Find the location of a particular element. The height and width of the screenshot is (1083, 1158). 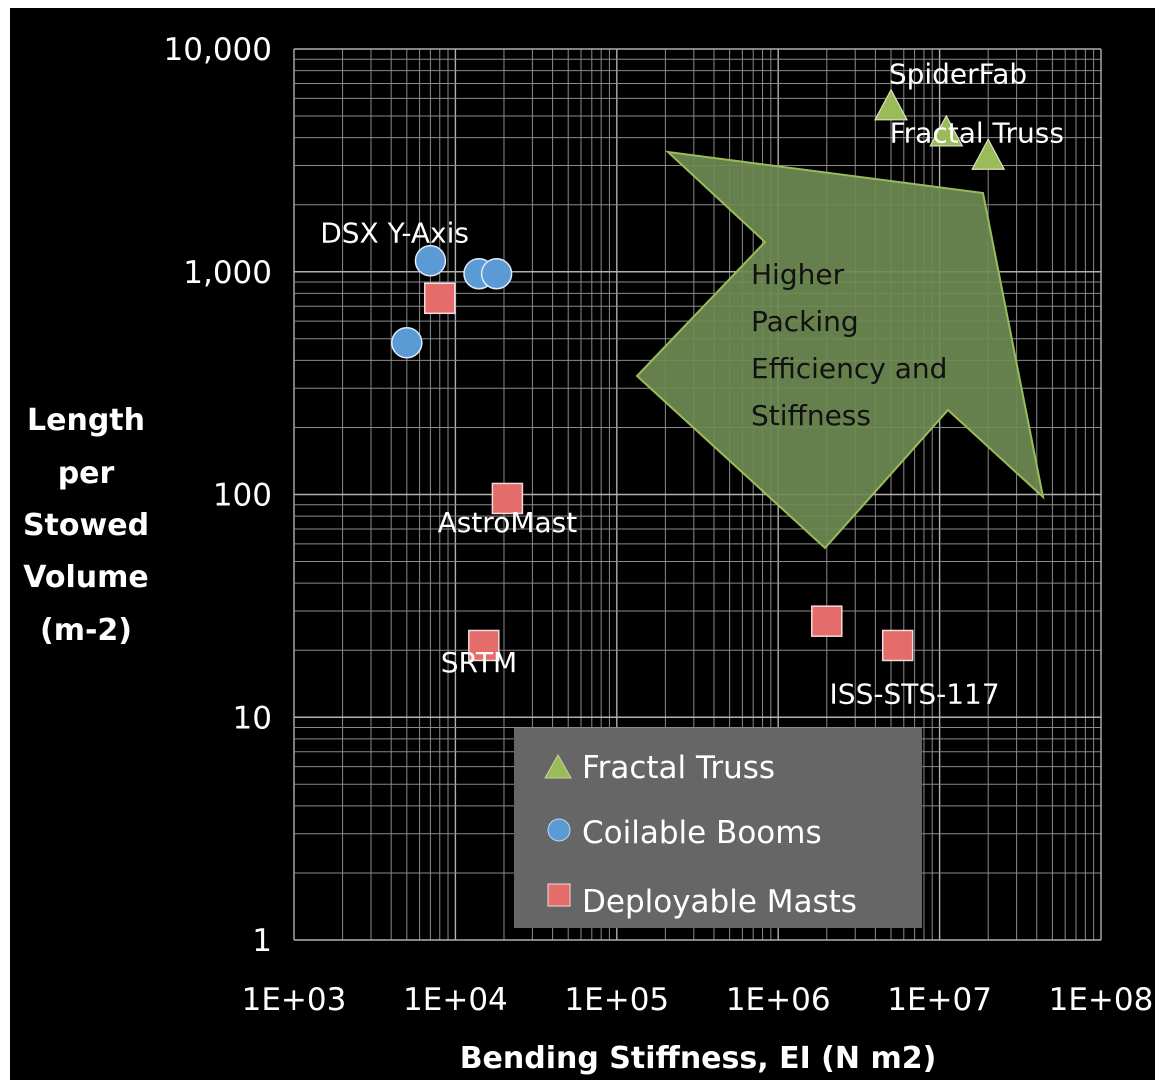

y-axis-label: Length per Stowed Volume (m-2) is located at coordinates (86, 525).